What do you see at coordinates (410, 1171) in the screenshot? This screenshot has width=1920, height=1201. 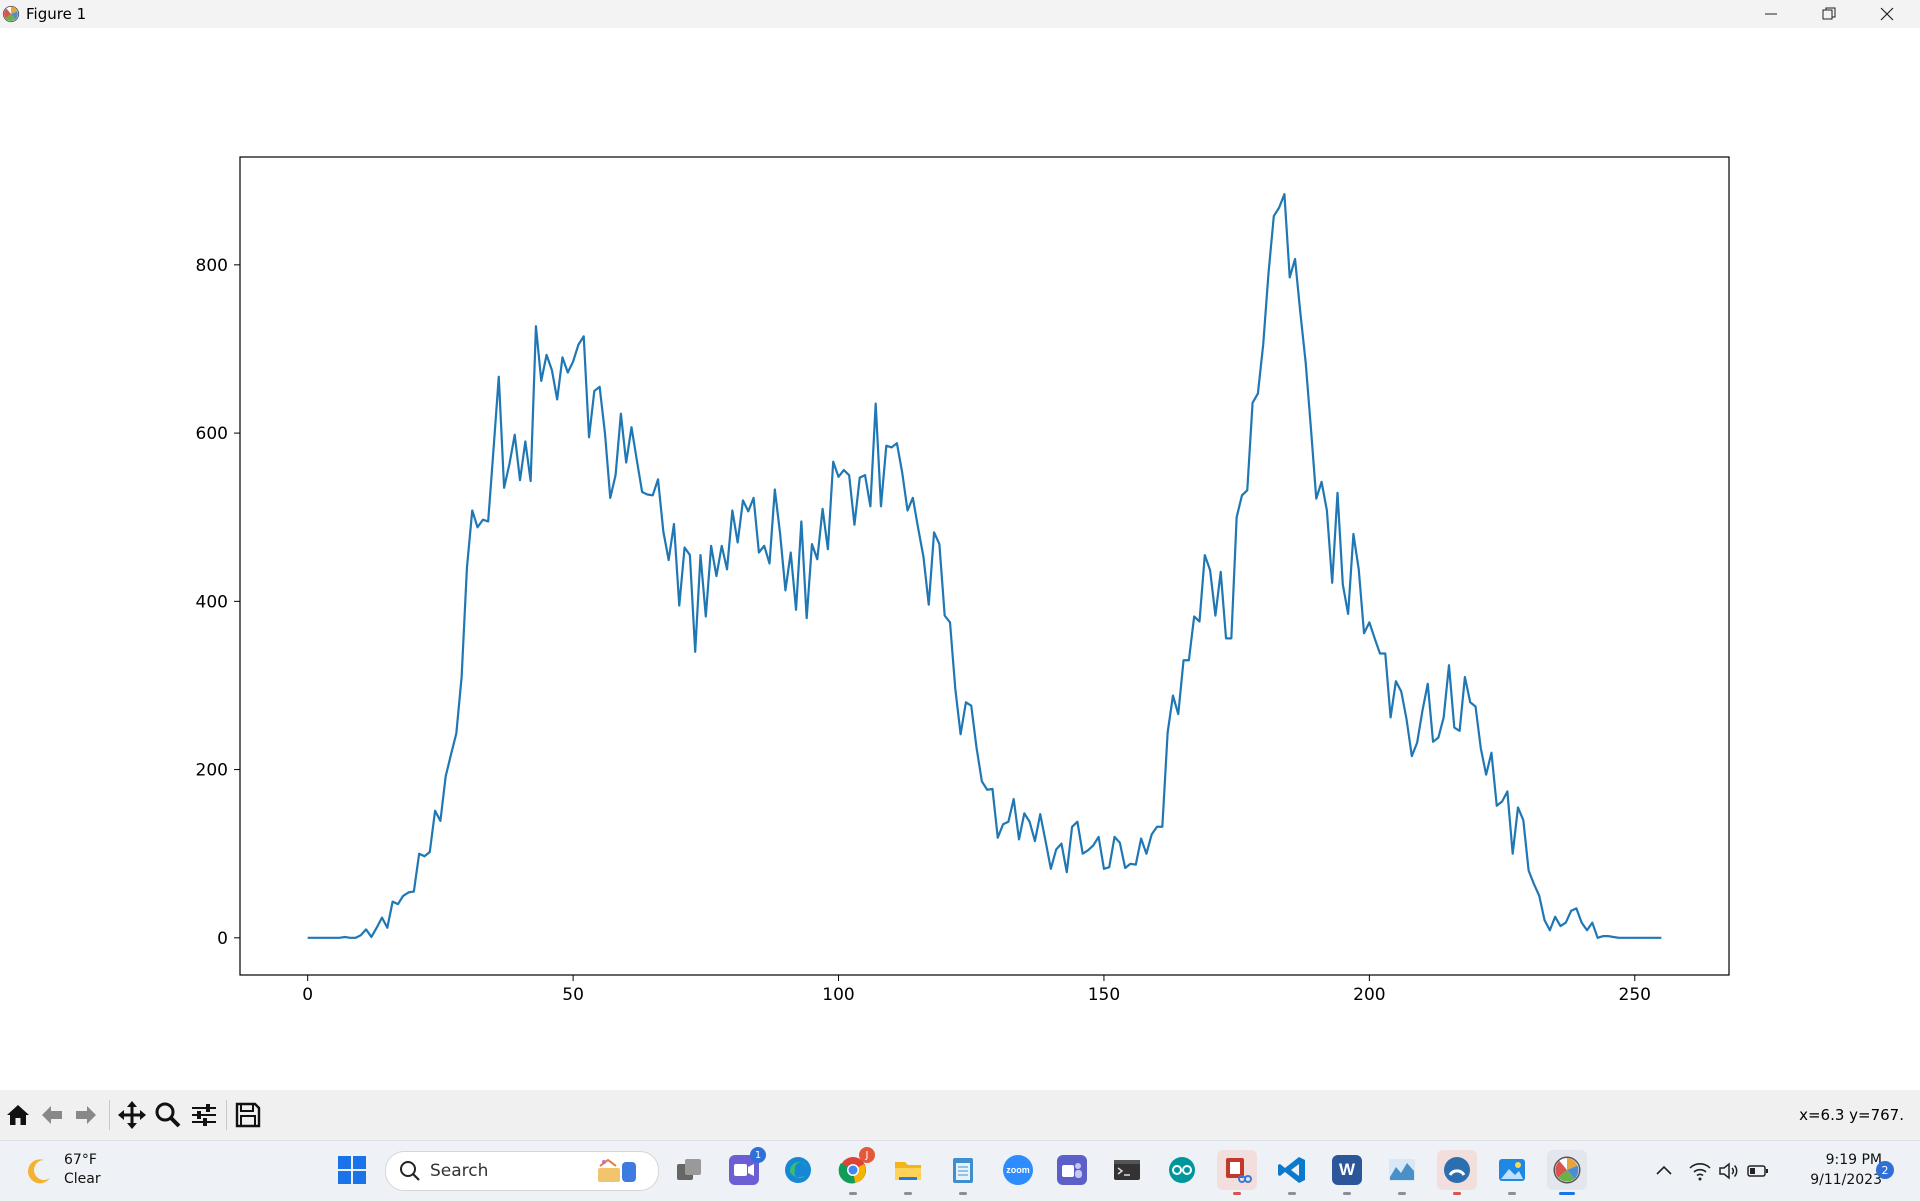 I see `search-icon` at bounding box center [410, 1171].